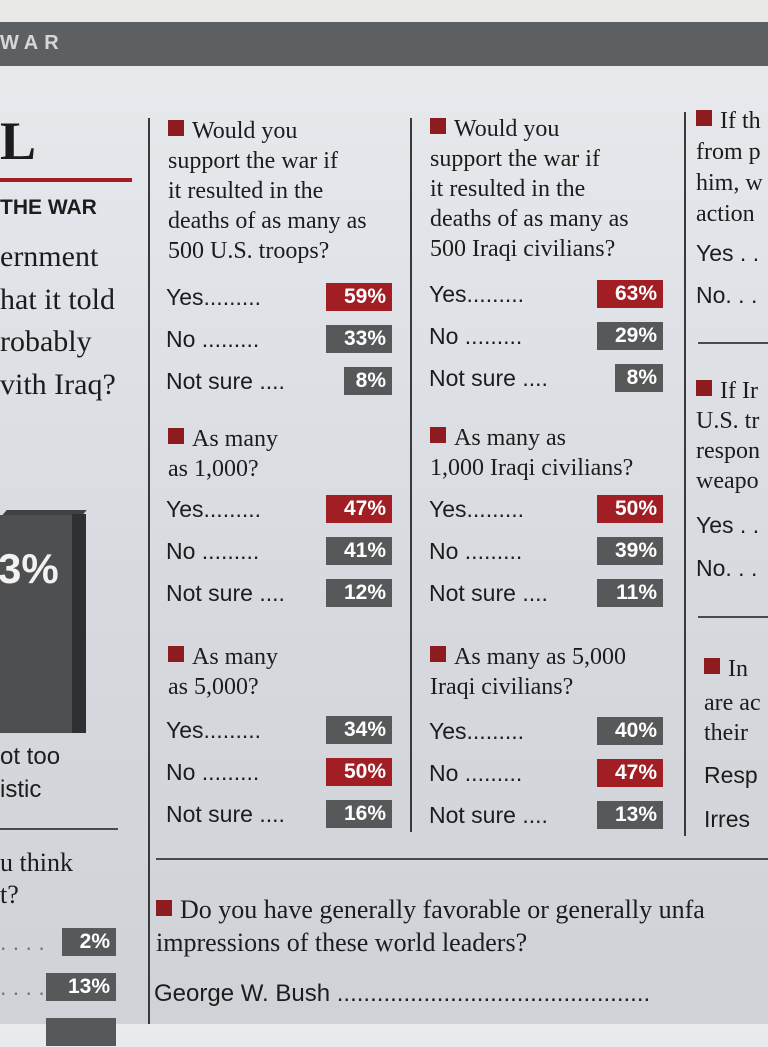  I want to click on right-q3-responsible: Resp, so click(731, 775).